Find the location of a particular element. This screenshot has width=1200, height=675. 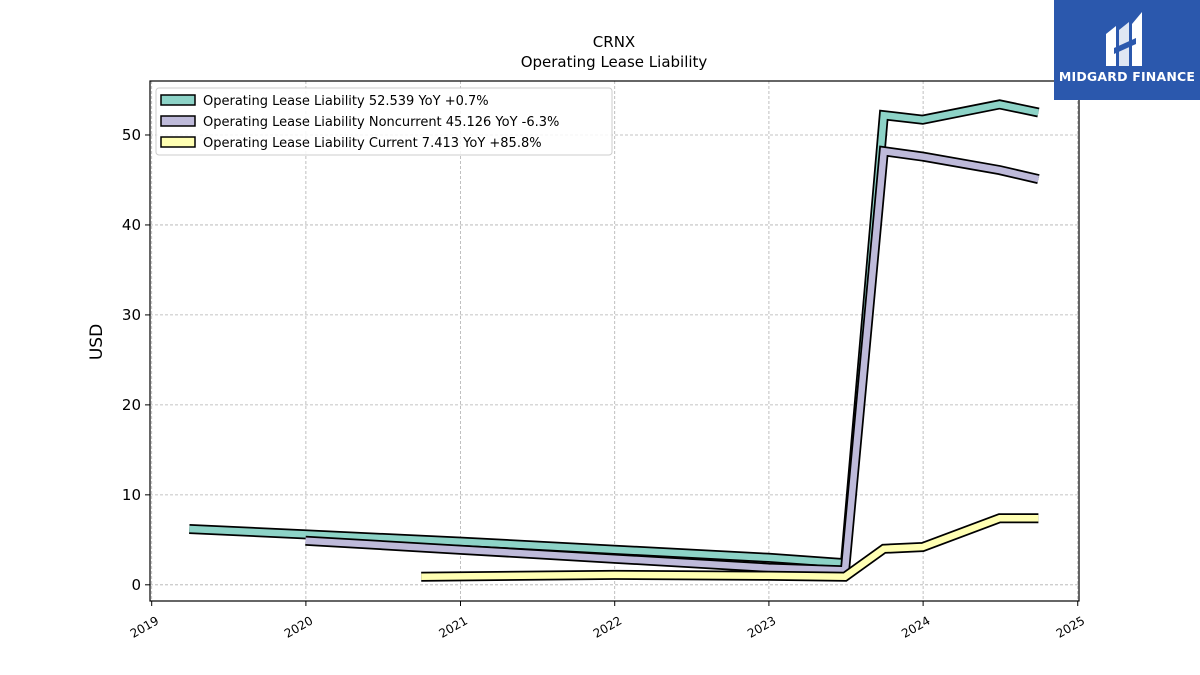

x-tick-label: 2021 is located at coordinates (453, 626).